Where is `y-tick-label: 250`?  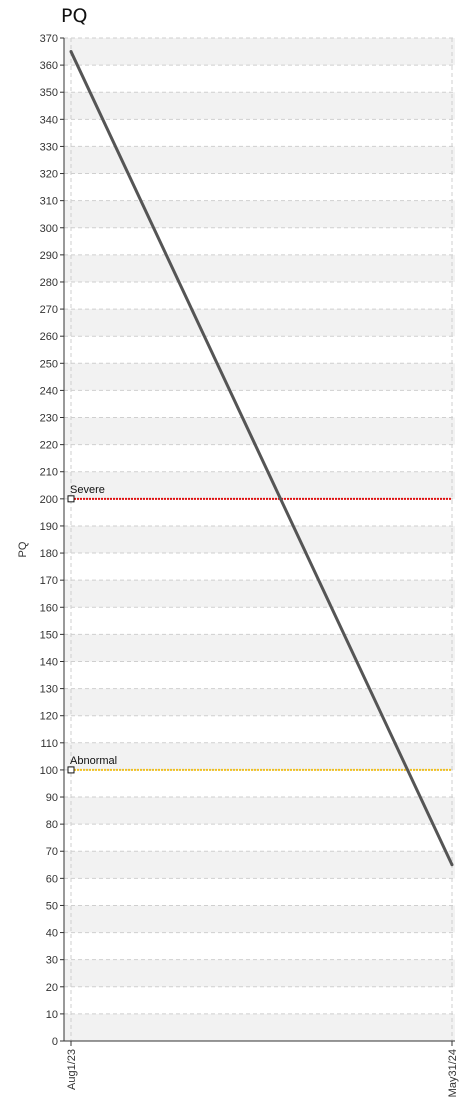 y-tick-label: 250 is located at coordinates (49, 364).